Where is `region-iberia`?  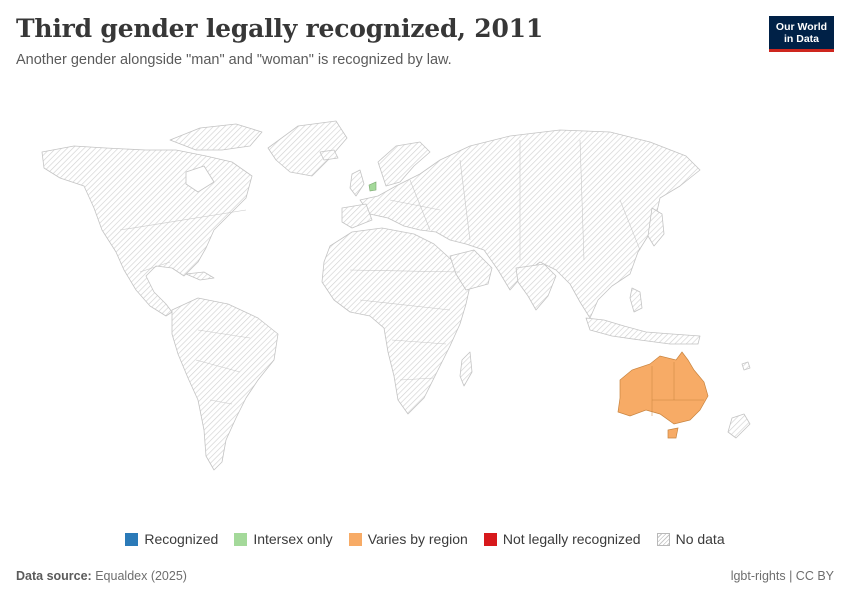 region-iberia is located at coordinates (357, 216).